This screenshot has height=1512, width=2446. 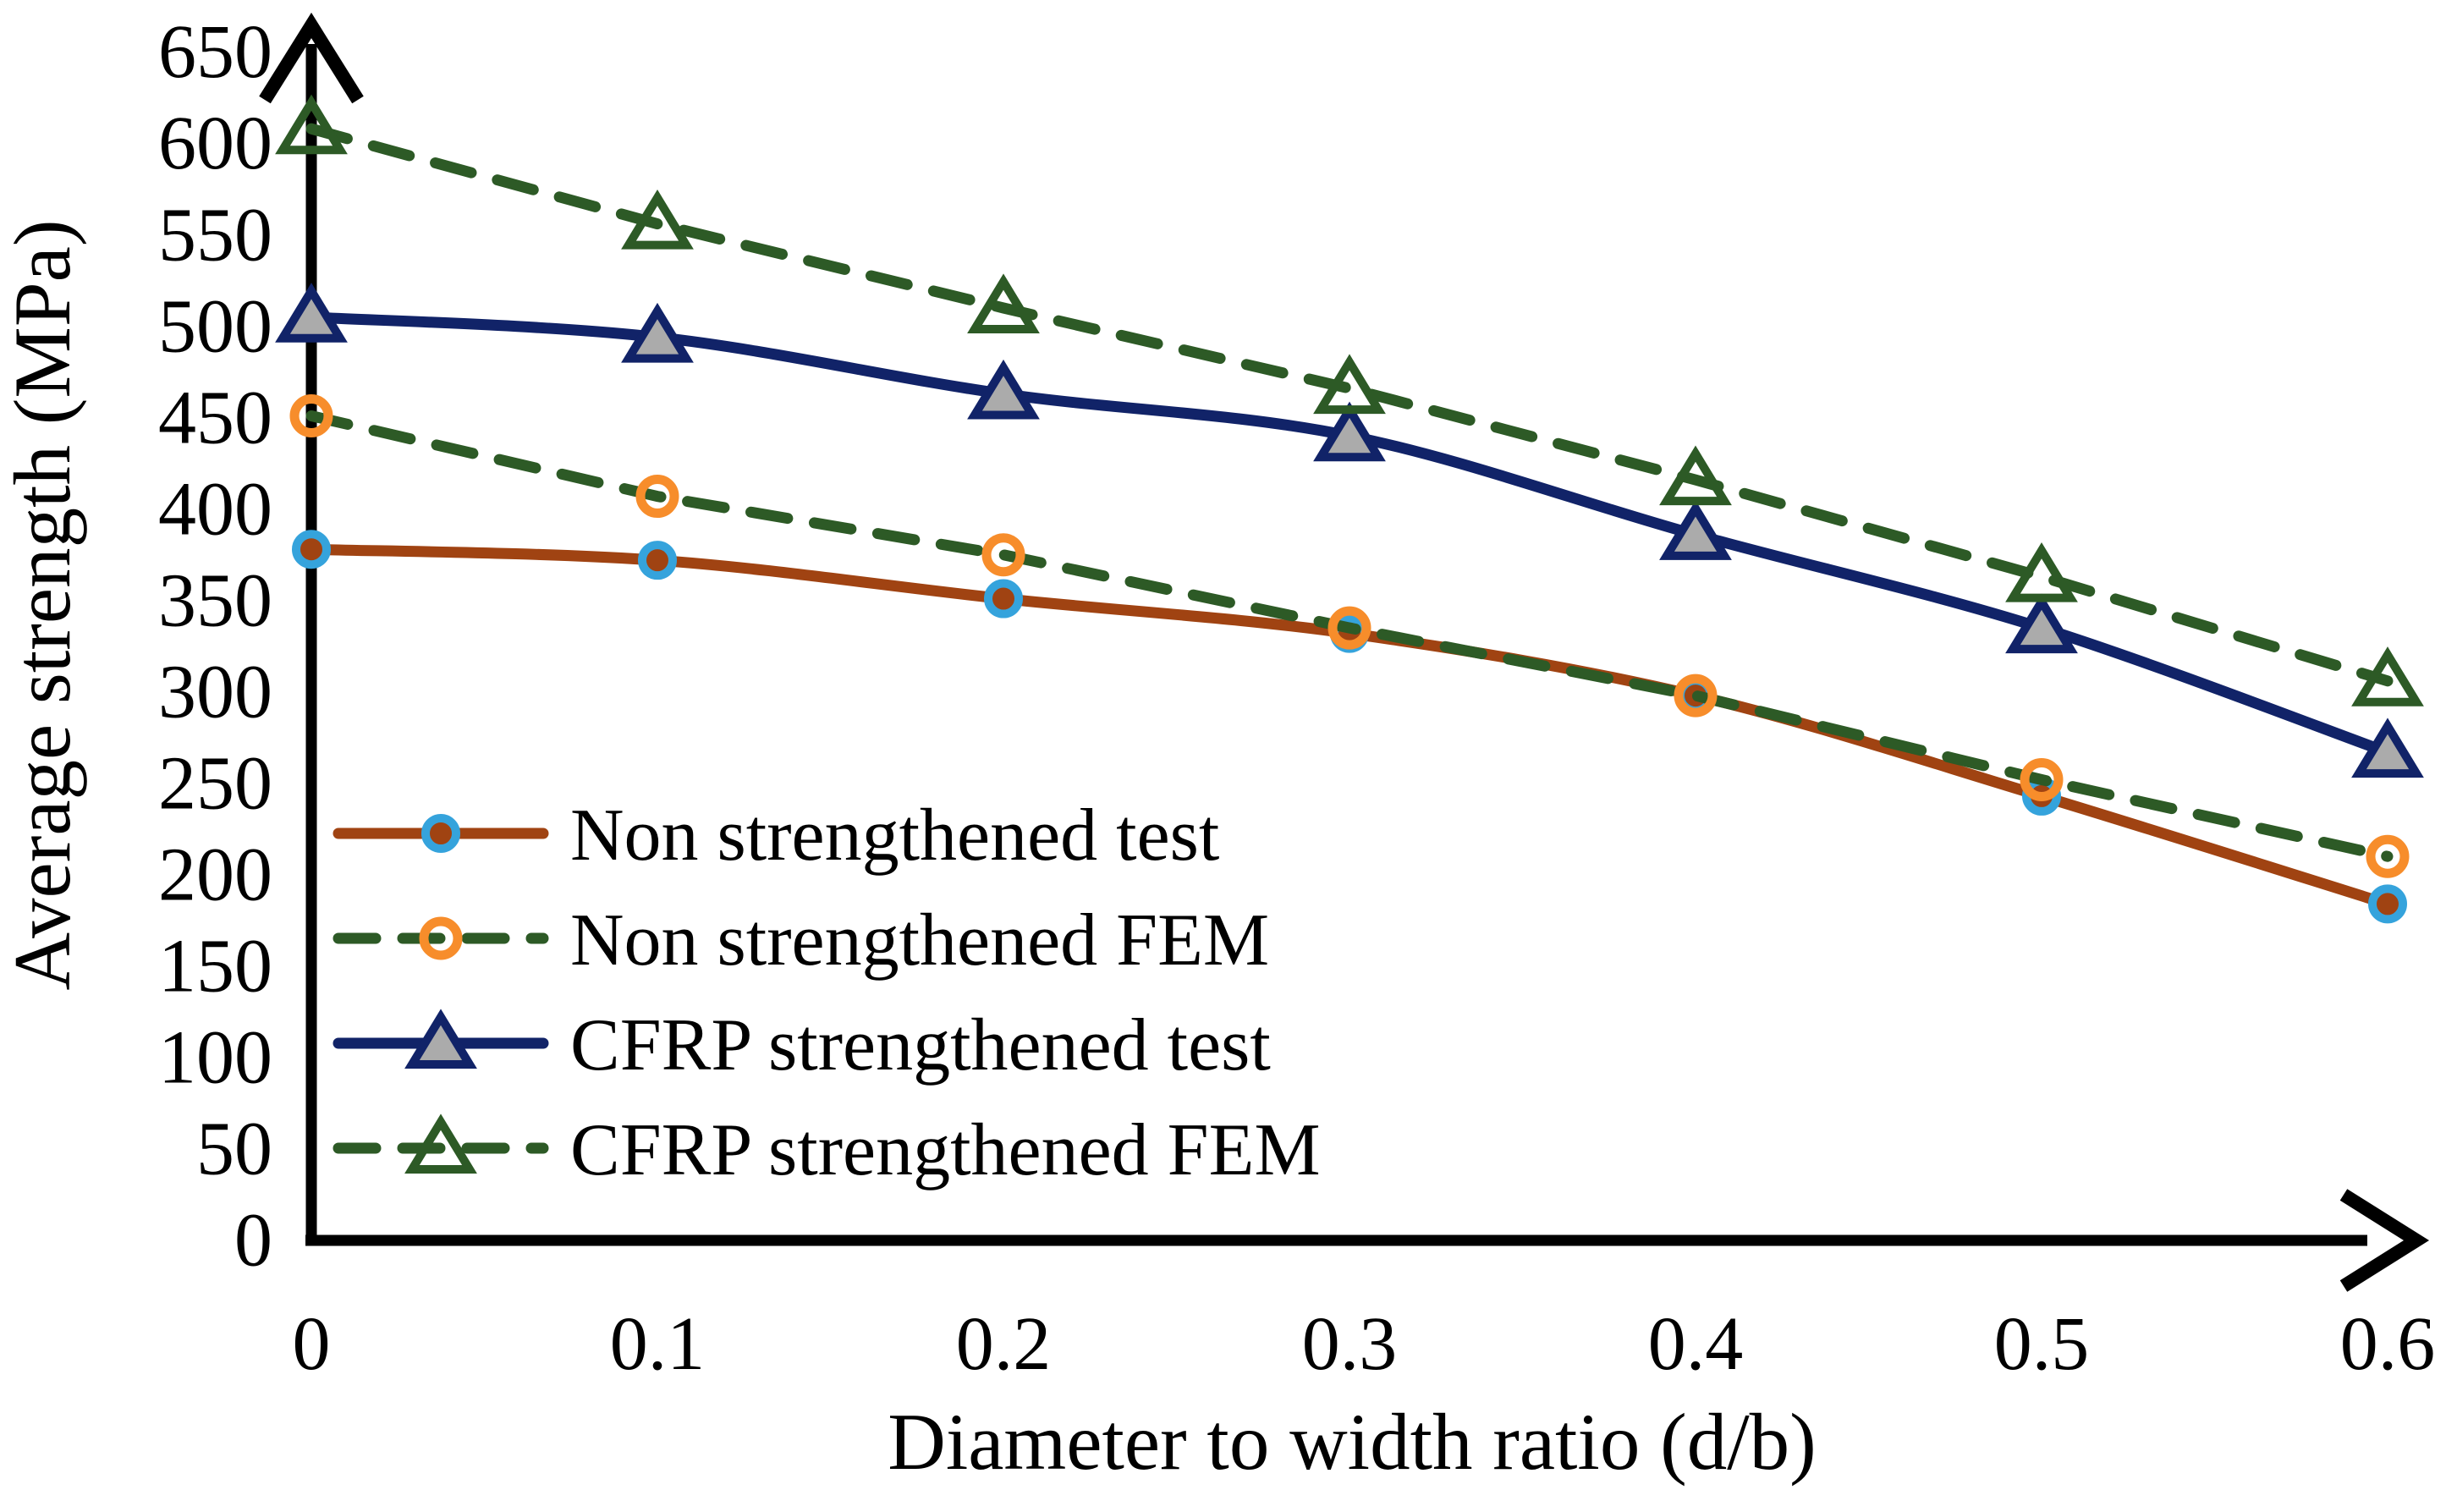 I want to click on y-tick-label: 200, so click(x=215, y=875).